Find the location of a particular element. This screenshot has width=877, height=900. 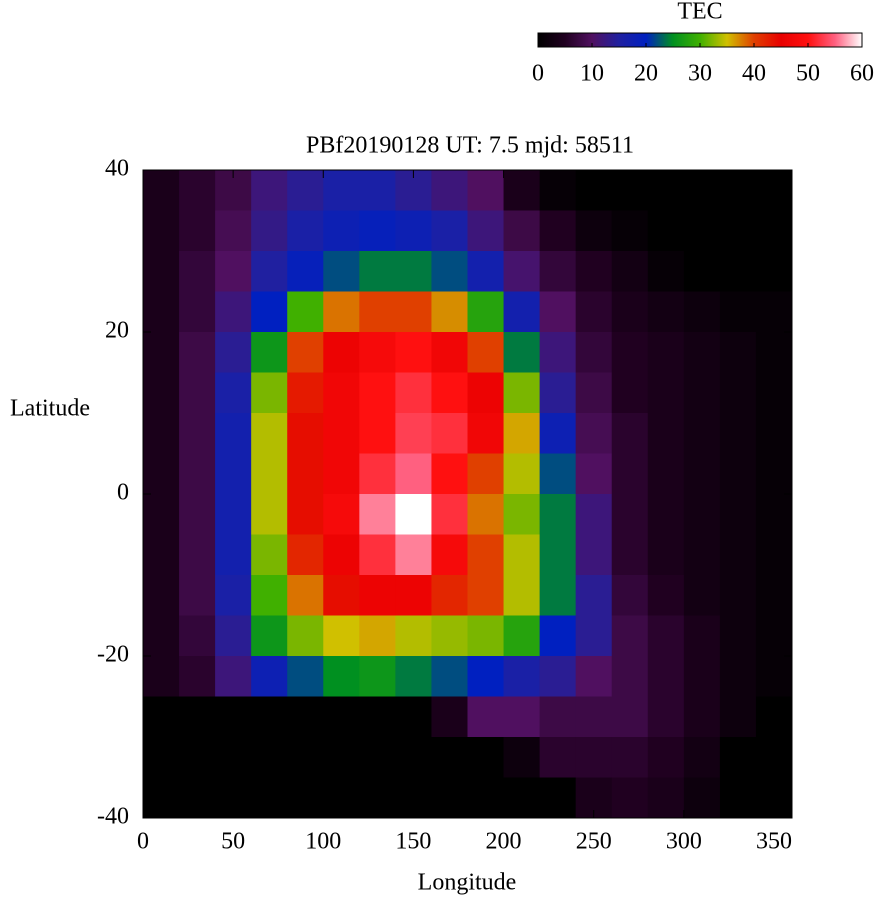

x-tick-label: 200 is located at coordinates (504, 842).